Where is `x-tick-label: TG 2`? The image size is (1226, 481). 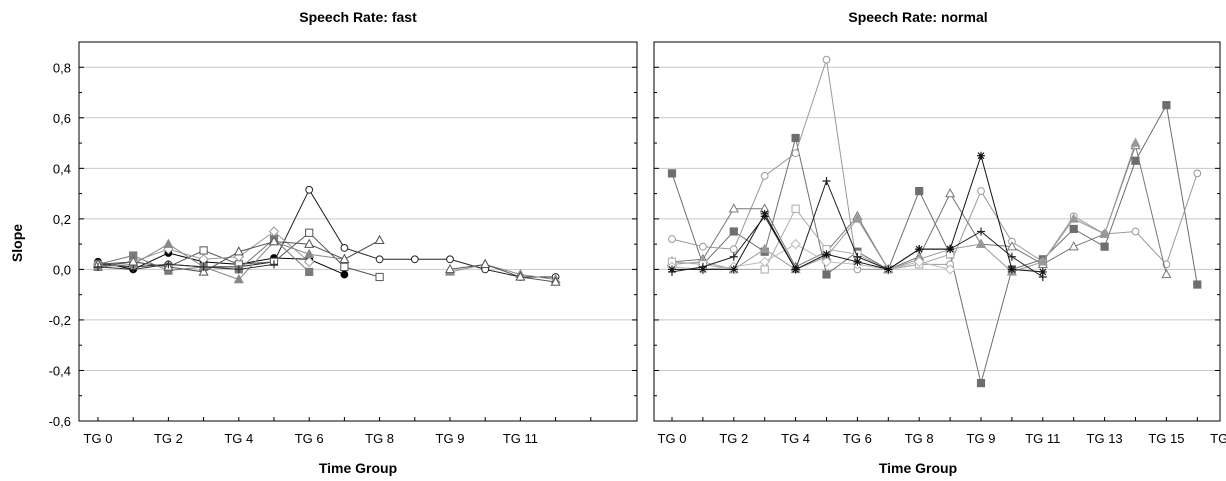 x-tick-label: TG 2 is located at coordinates (168, 438).